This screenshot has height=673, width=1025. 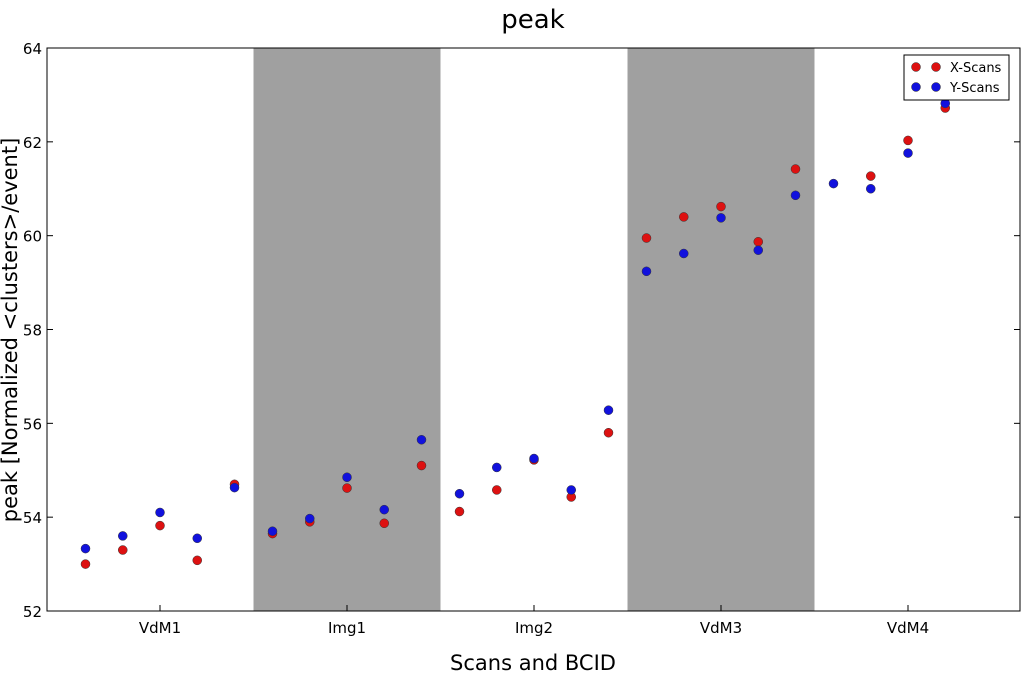 I want to click on y-axis-label: peak [Normalized <clusters>/event], so click(x=11, y=330).